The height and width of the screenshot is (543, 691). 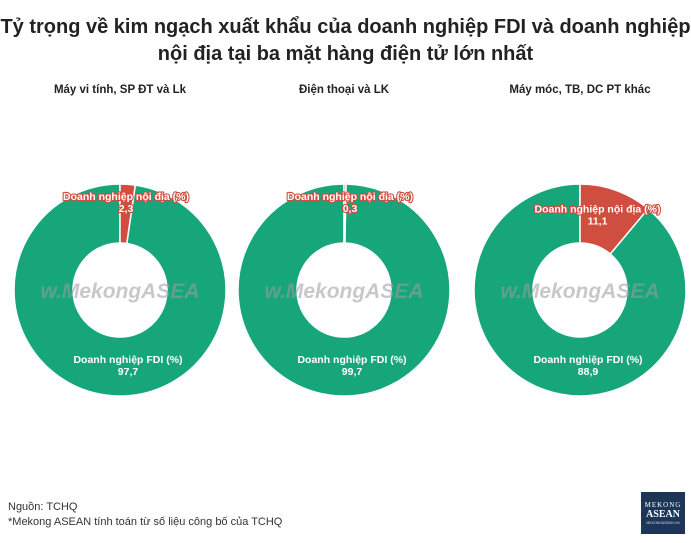 I want to click on logo-line-1: MEKONG, so click(x=663, y=505).